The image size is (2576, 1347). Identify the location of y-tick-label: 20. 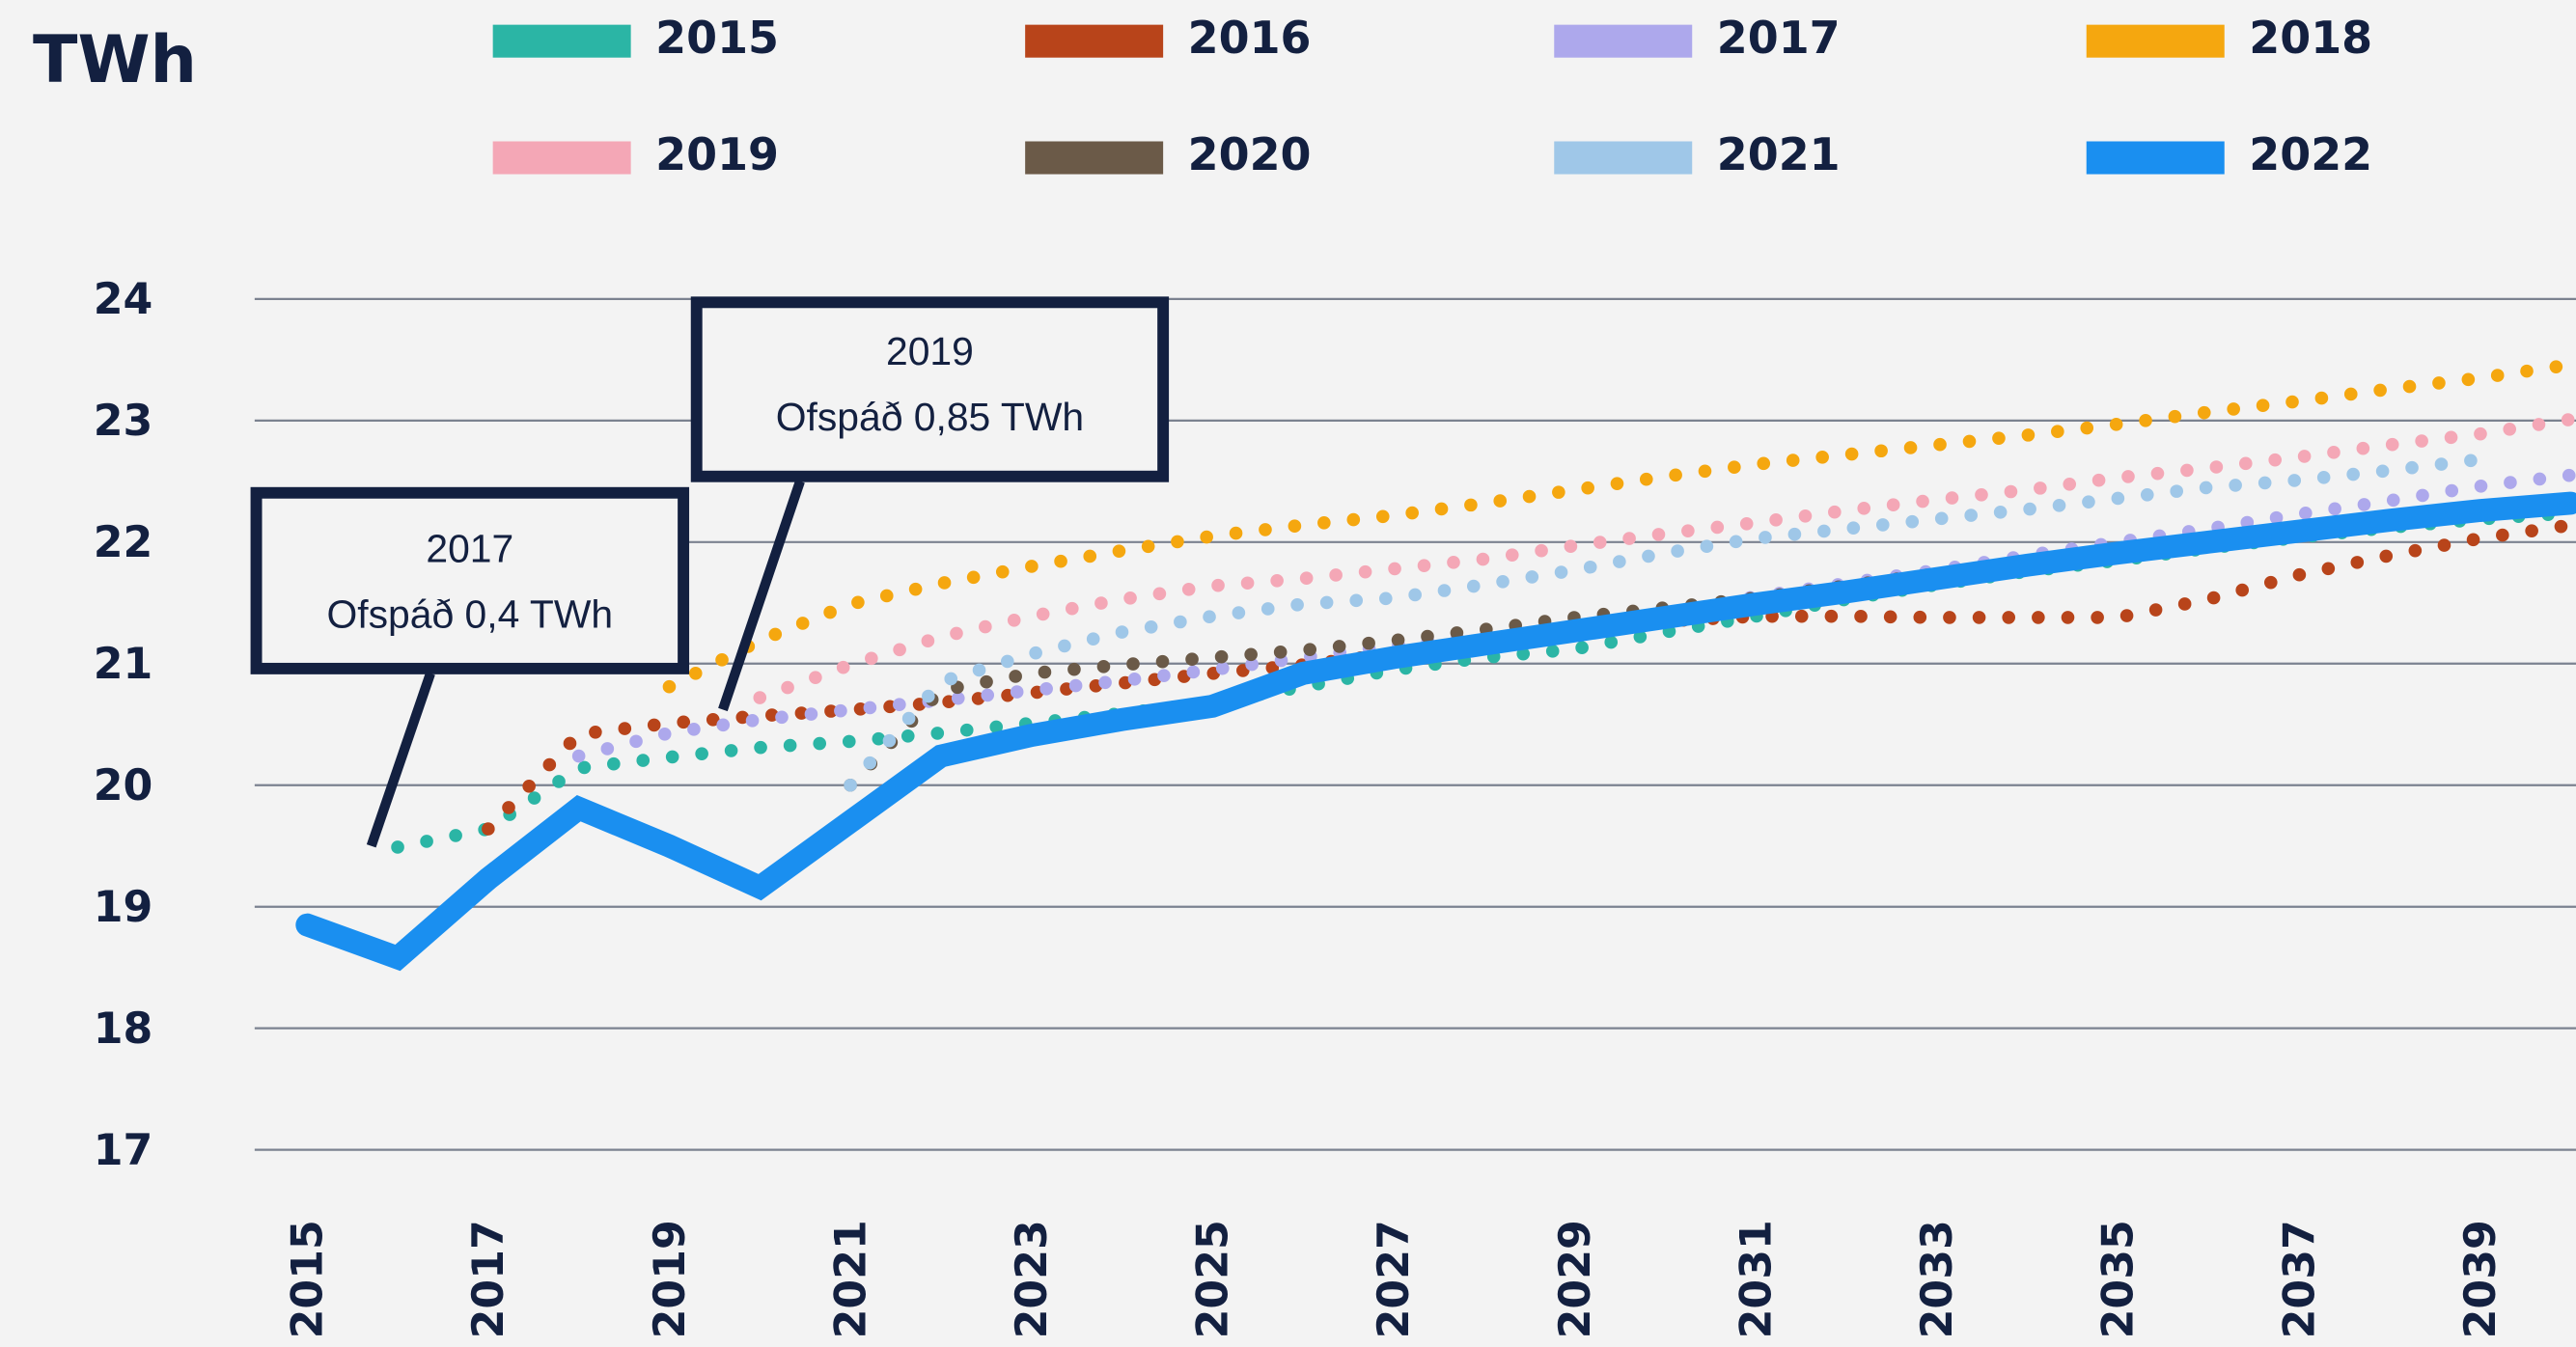
(123, 786).